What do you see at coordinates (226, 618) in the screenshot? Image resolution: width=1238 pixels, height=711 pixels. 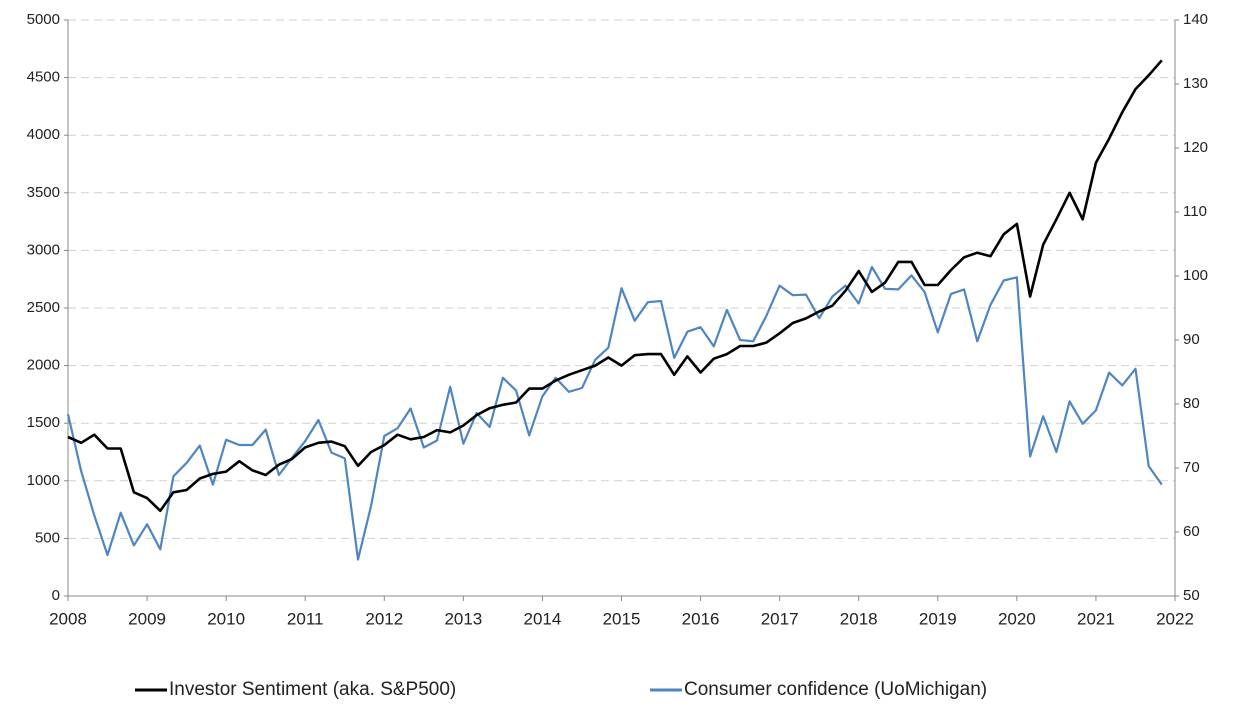 I see `x-tick-label: 2010` at bounding box center [226, 618].